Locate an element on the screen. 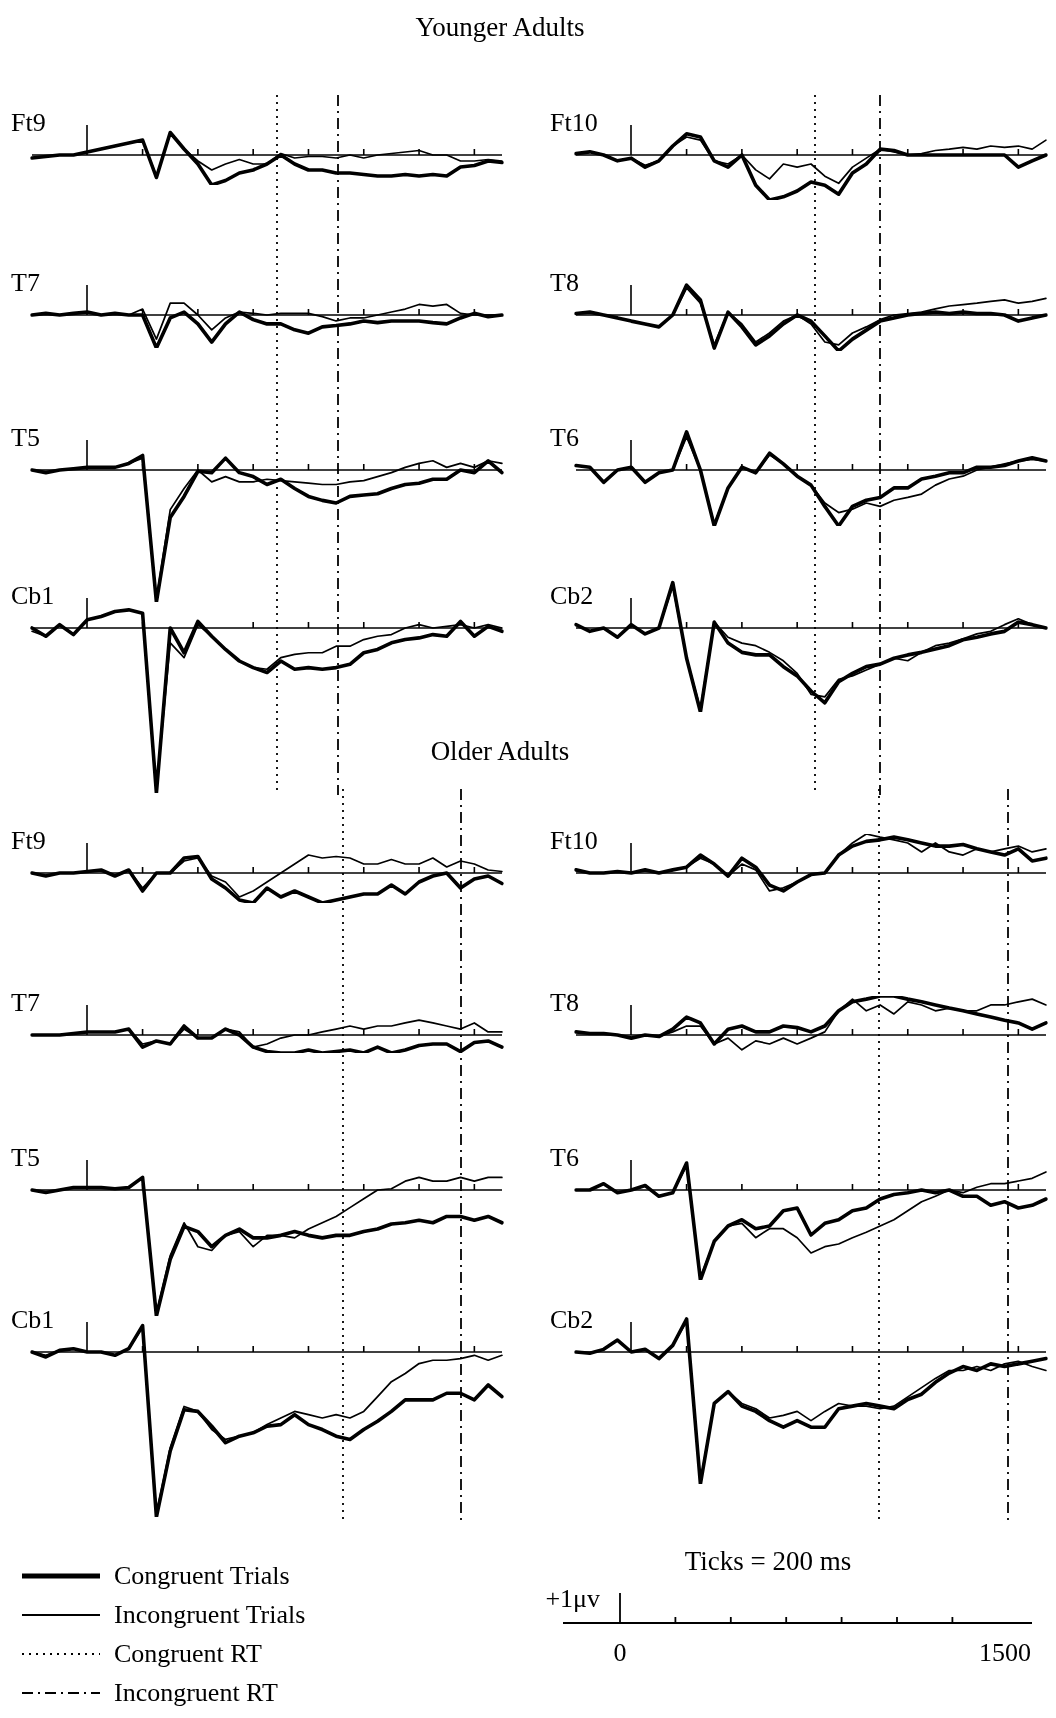 The image size is (1056, 1718). legend-label: Congruent Trials is located at coordinates (202, 1575).